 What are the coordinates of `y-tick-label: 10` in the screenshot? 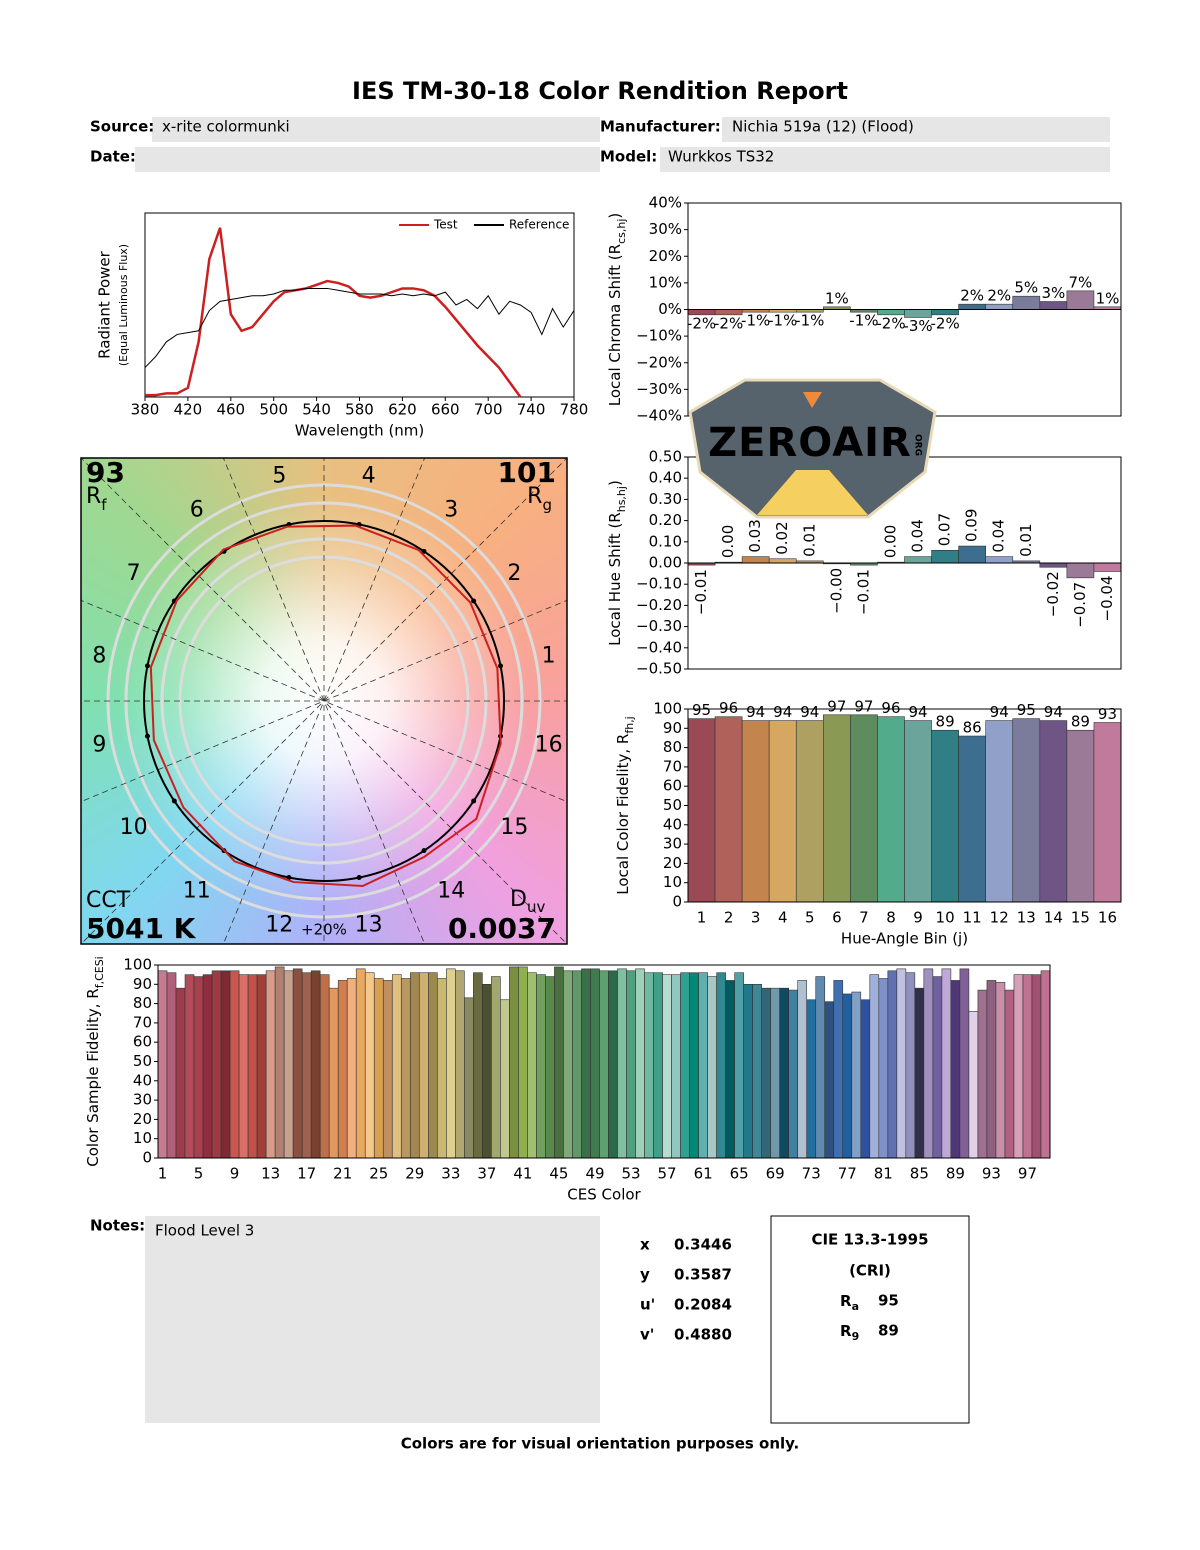 It's located at (142, 1138).